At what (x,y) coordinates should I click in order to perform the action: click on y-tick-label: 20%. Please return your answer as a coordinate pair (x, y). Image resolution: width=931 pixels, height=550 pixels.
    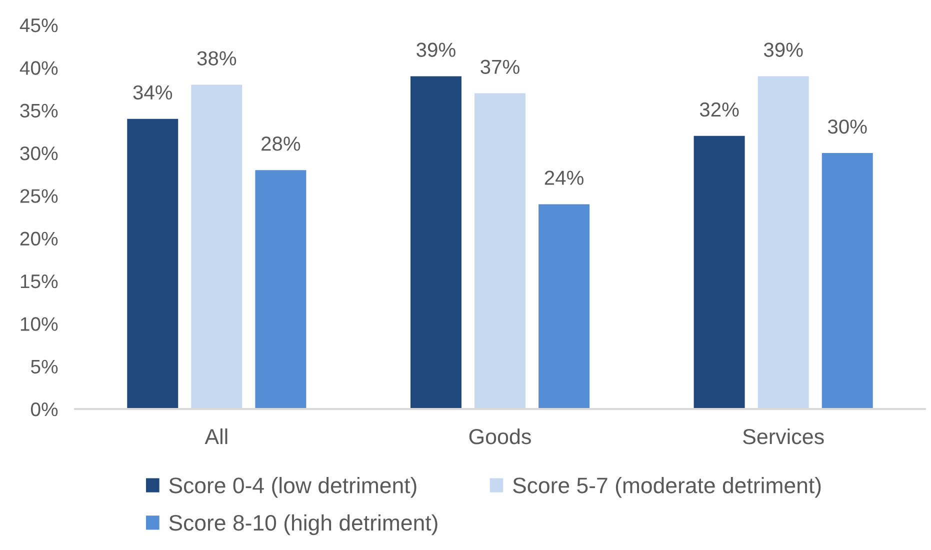
    Looking at the image, I should click on (39, 239).